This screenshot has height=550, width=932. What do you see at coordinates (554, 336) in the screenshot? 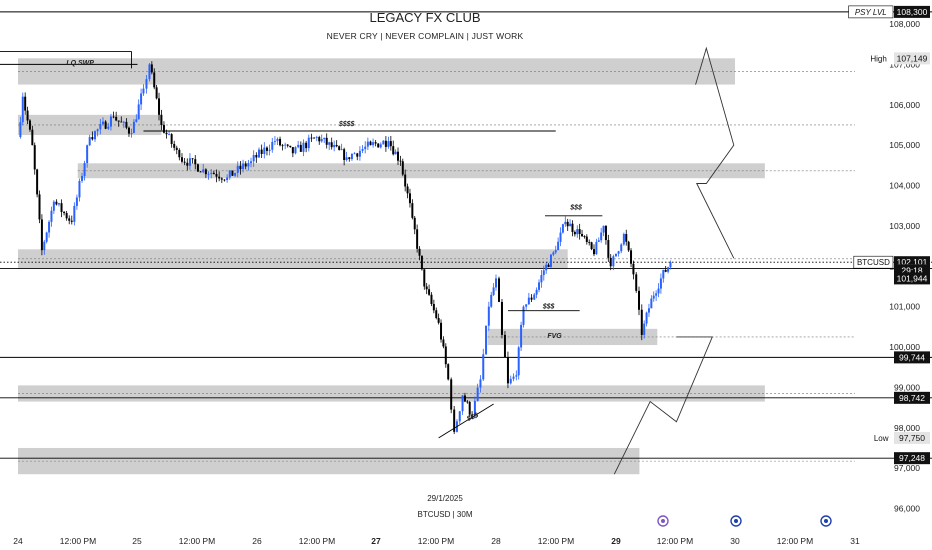
I see `annotation-label: FVG` at bounding box center [554, 336].